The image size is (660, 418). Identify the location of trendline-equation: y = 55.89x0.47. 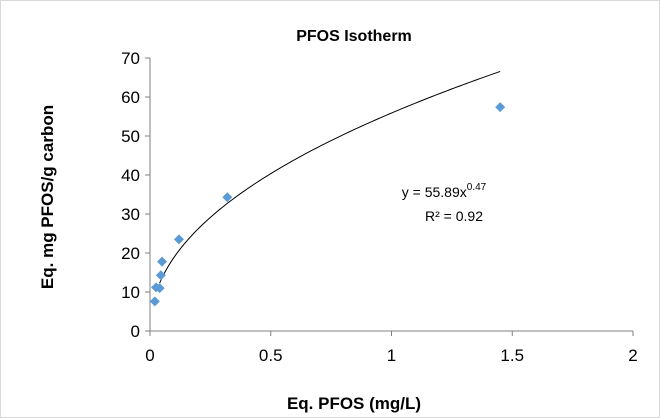
(444, 191).